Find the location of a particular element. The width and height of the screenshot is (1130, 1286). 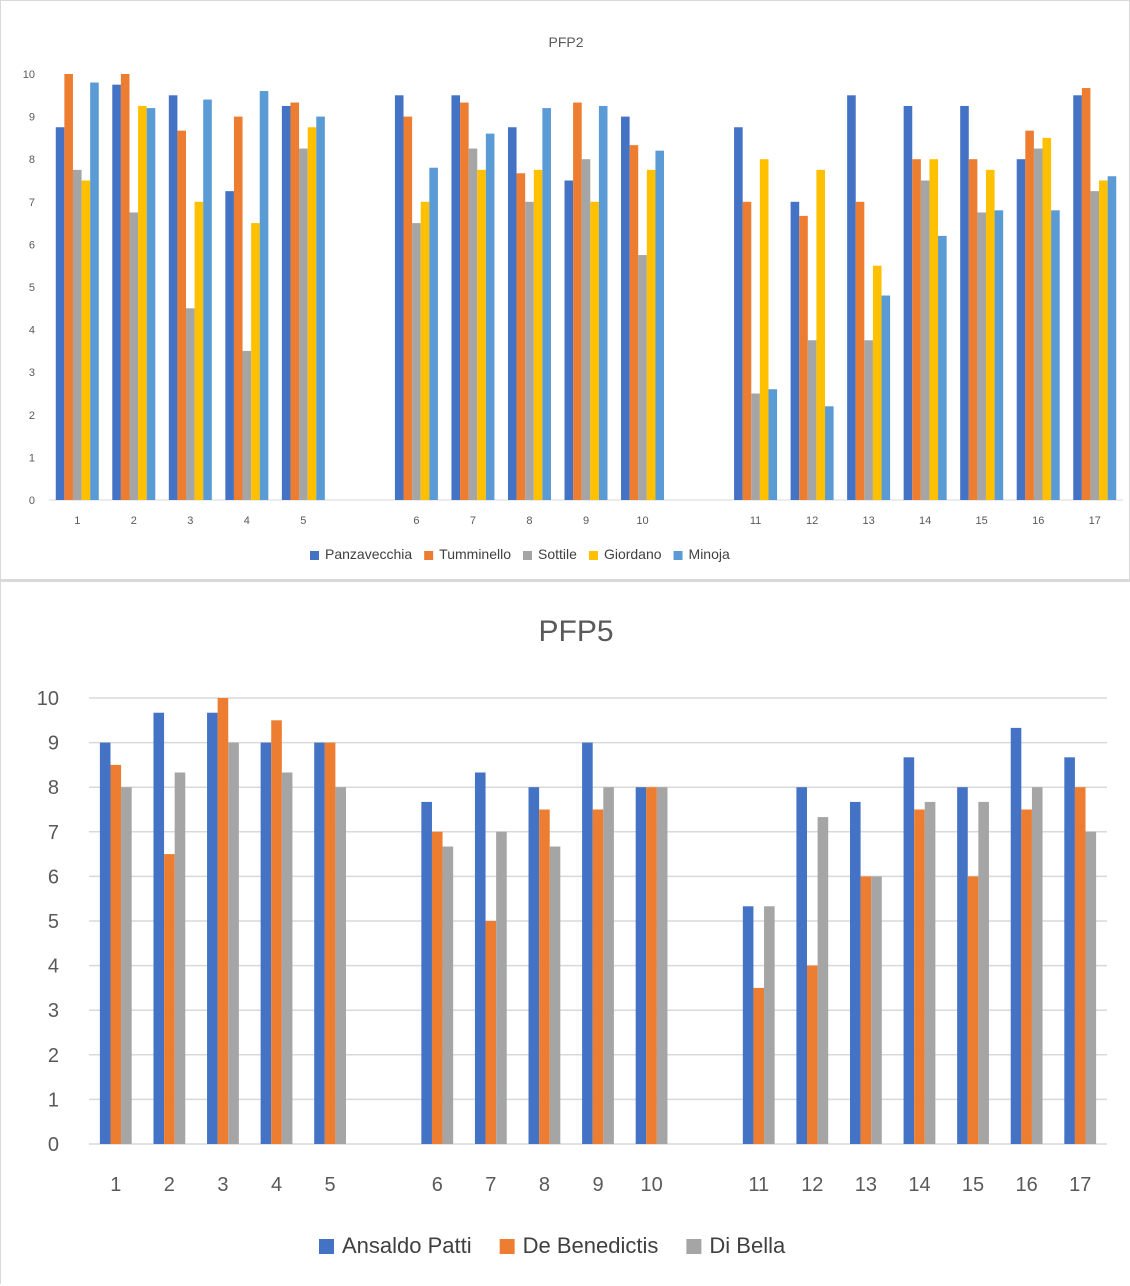

legend-label: Ansaldo Patti is located at coordinates (407, 1245).